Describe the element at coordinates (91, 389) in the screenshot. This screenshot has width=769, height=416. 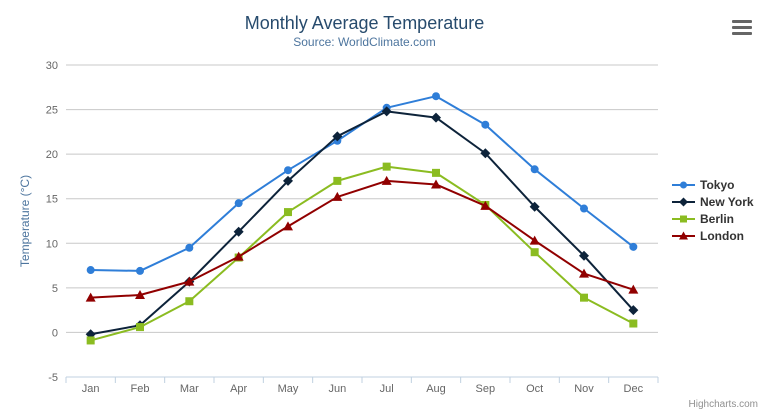
I see `x-tick-label: Jan` at that location.